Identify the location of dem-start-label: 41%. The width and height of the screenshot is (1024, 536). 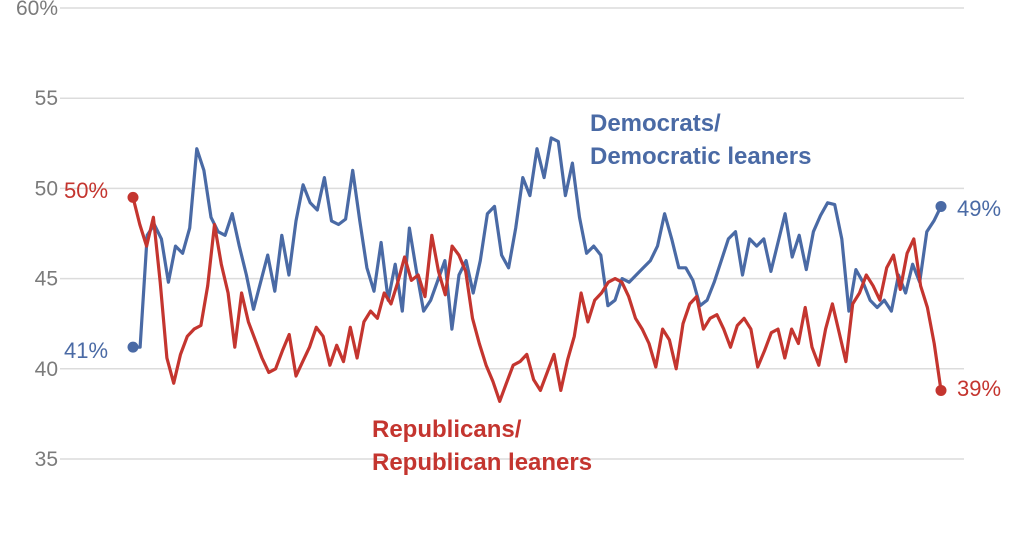
(86, 350).